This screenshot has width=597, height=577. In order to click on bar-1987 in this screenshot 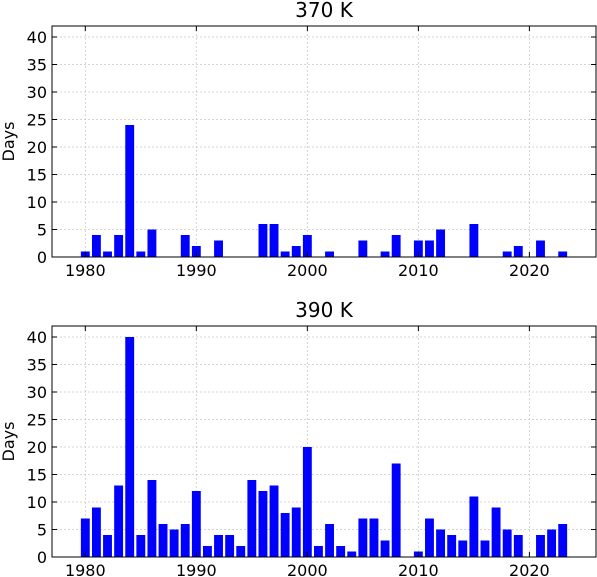, I will do `click(163, 540)`.